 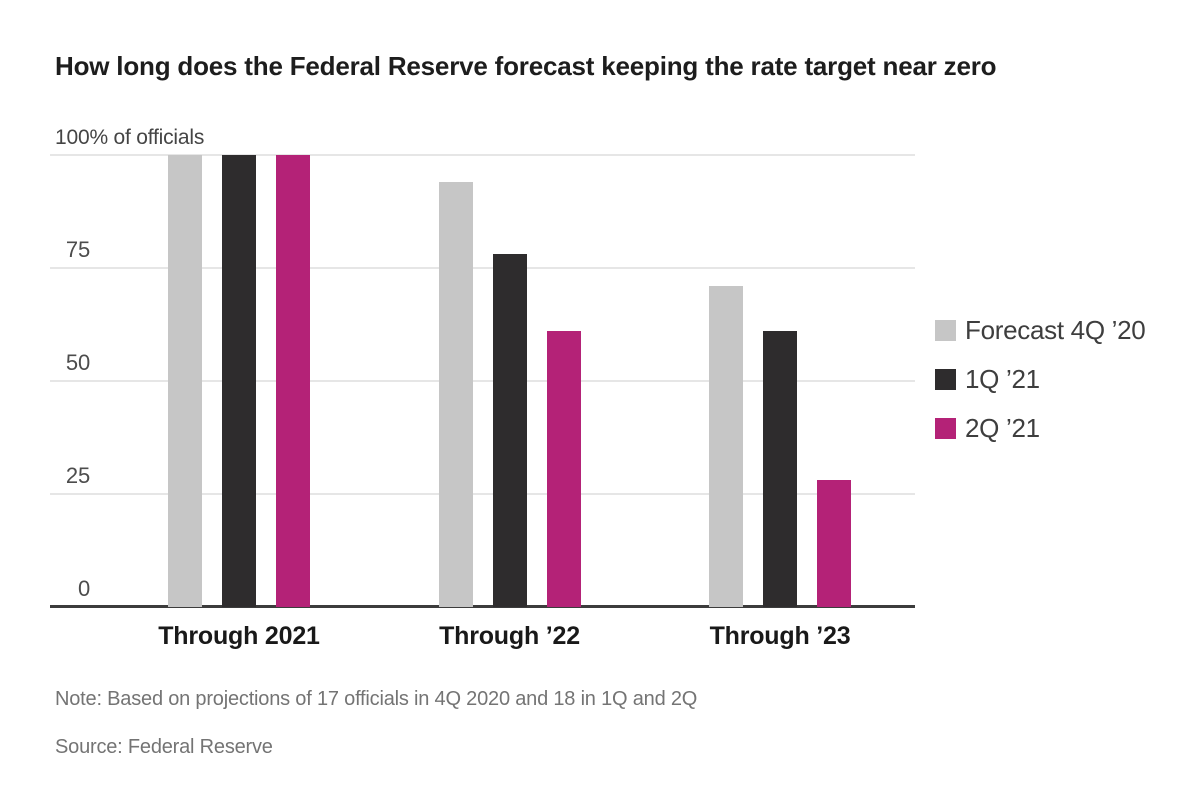 I want to click on legend-row: 2Q ’21, so click(x=1040, y=428).